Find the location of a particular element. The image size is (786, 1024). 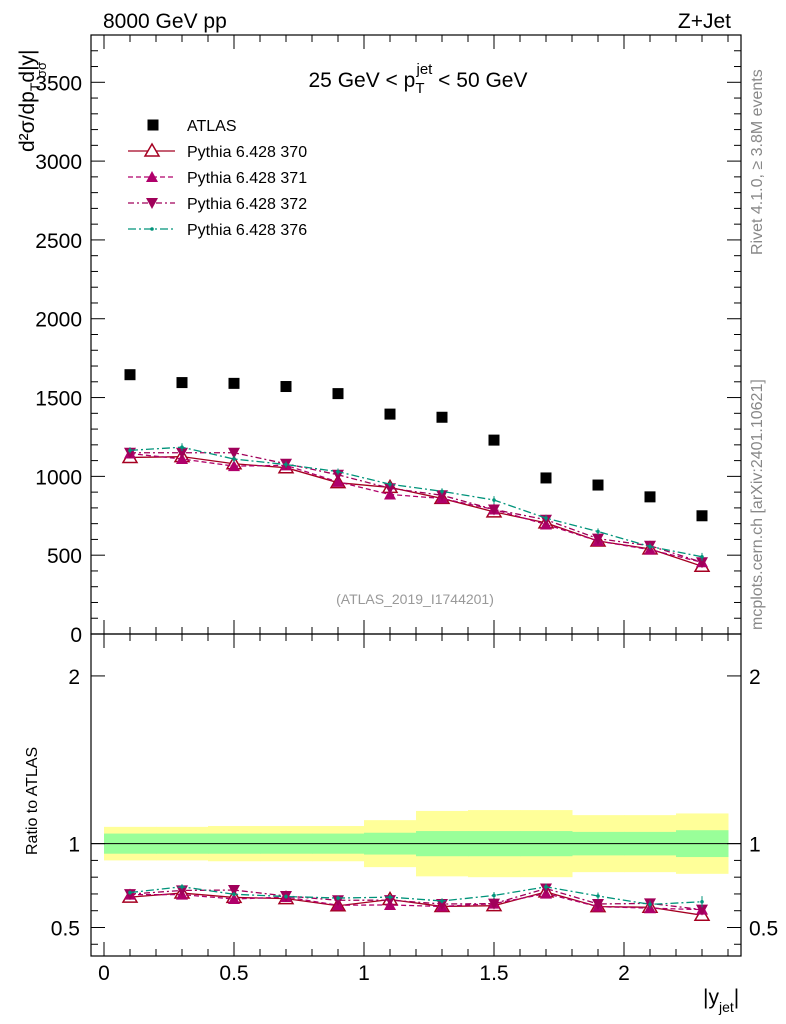

legend-series-3-marker is located at coordinates (152, 203).